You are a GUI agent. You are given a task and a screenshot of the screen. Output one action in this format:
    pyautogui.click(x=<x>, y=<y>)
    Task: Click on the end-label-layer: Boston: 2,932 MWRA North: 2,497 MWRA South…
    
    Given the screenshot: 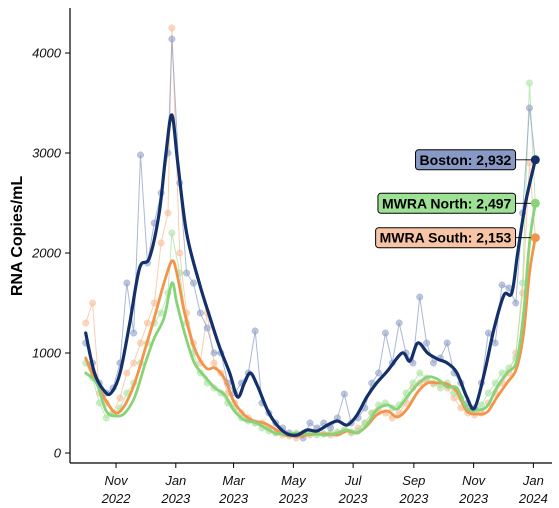 What is the action you would take?
    pyautogui.click(x=457, y=199)
    